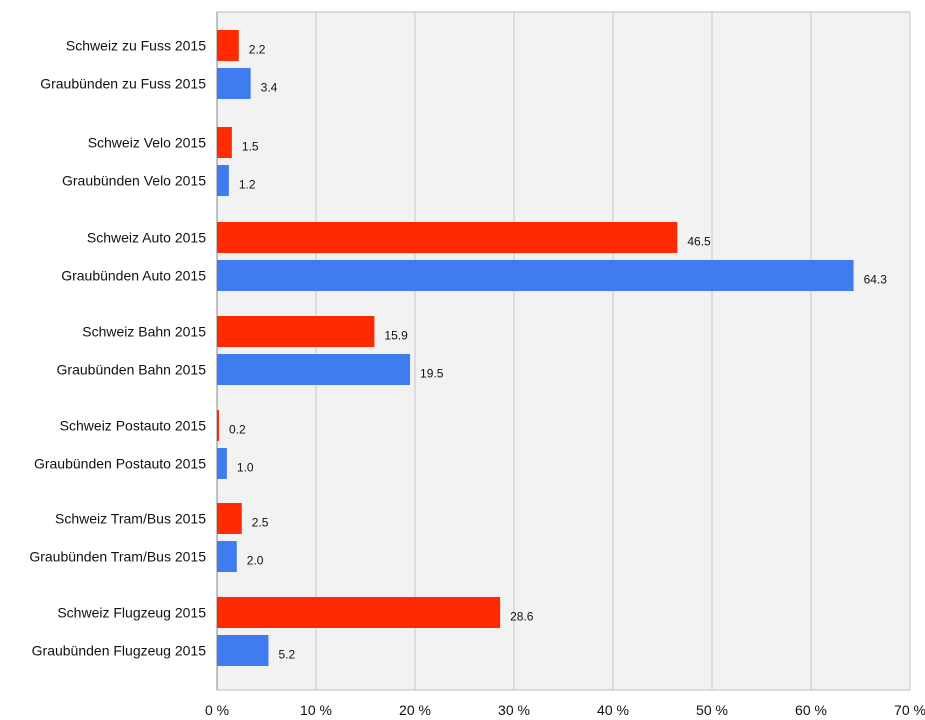 This screenshot has height=720, width=925. I want to click on x-tick-label: 50 %, so click(712, 710).